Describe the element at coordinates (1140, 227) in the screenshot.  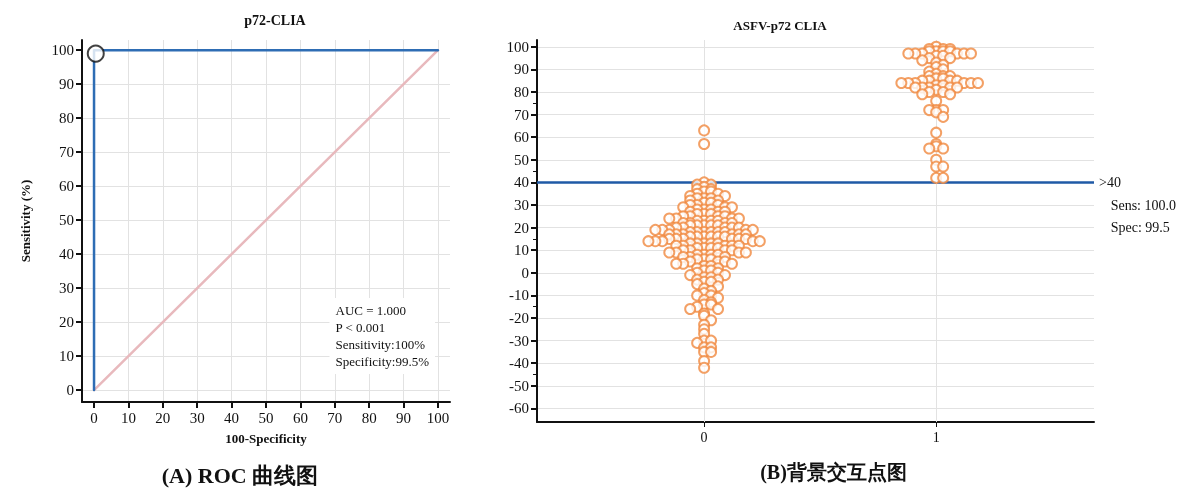
I see `text: Spec: 99.5` at that location.